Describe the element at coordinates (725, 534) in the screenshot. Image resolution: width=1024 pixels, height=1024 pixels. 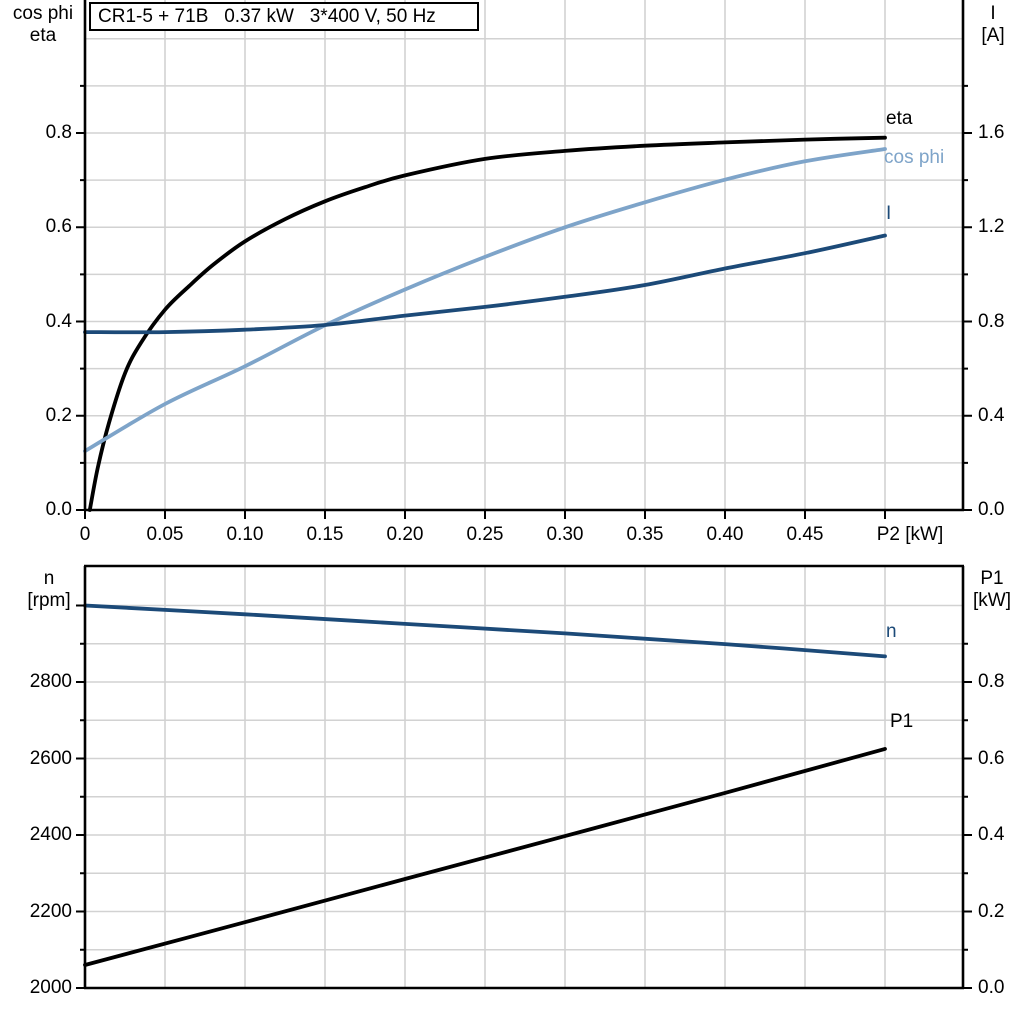
I see `x-tick-label: 0.40` at that location.